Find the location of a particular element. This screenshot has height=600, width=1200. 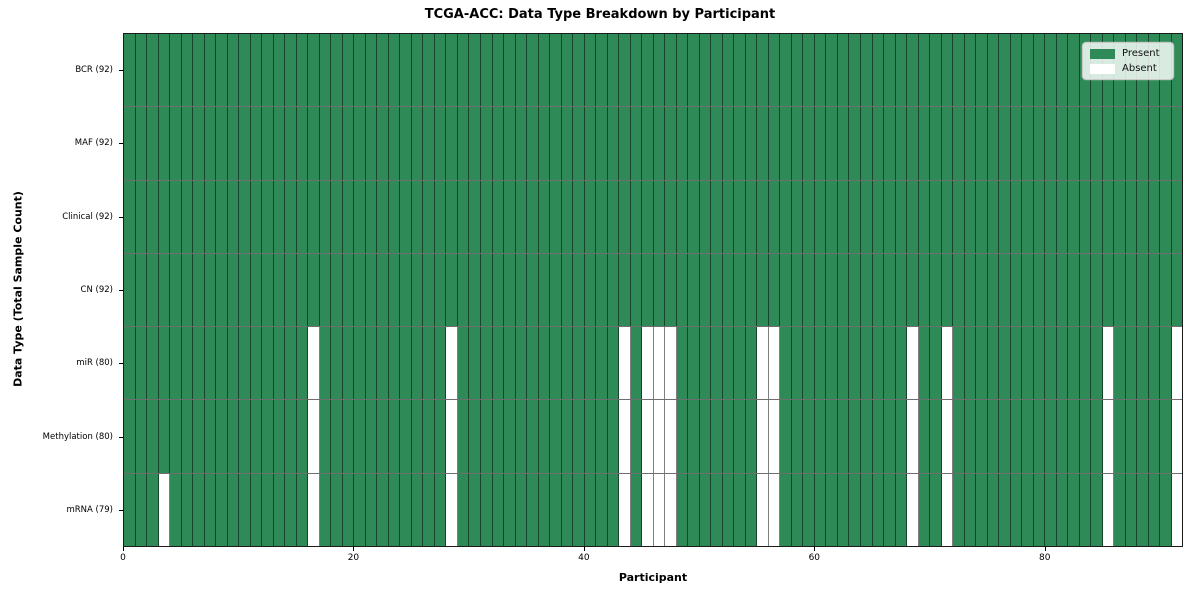

legend-entry-absent: Absent is located at coordinates (1128, 68).